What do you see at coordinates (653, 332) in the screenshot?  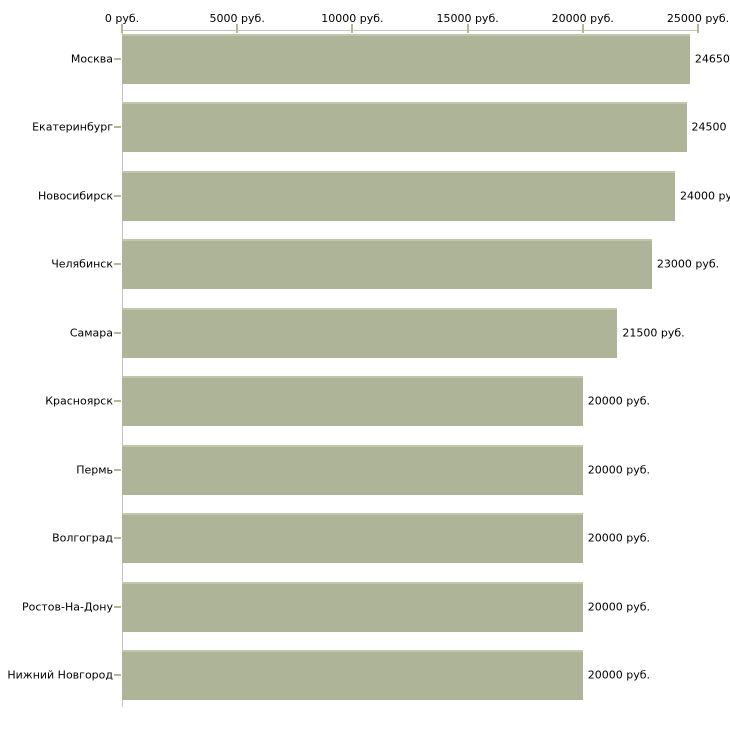 I see `bar-value-label: 21500 руб.` at bounding box center [653, 332].